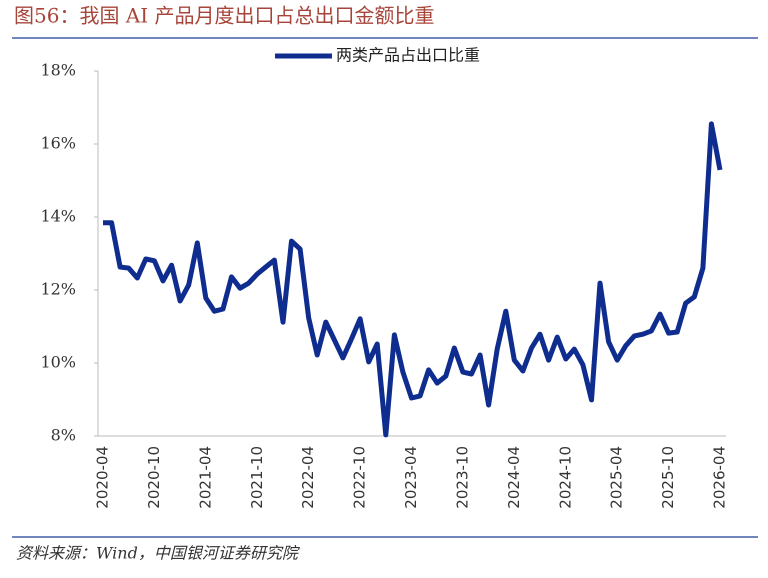 The width and height of the screenshot is (768, 578). Describe the element at coordinates (158, 553) in the screenshot. I see `source-note: 资料来源：Wind，中国银河证券研究院` at that location.